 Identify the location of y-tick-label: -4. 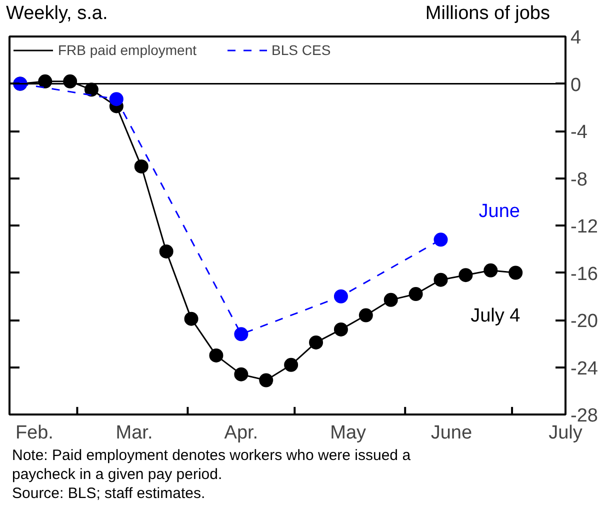
(579, 132).